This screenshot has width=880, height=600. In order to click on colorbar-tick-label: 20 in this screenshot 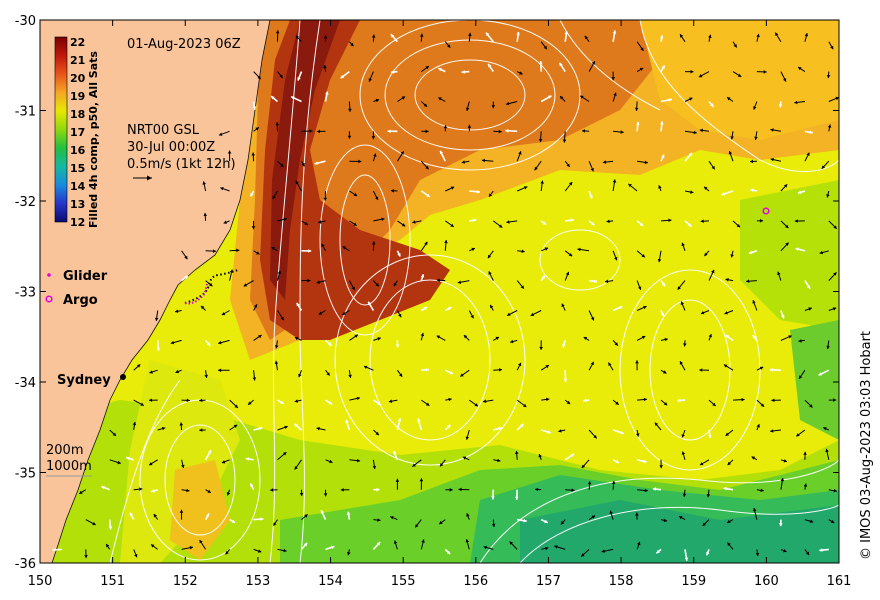, I will do `click(78, 78)`.